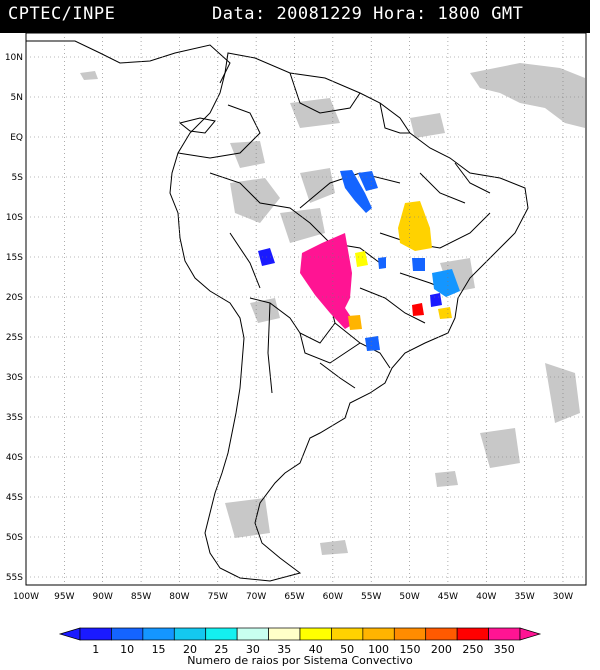 Image resolution: width=600 pixels, height=670 pixels. Describe the element at coordinates (524, 597) in the screenshot. I see `longitude-label: 35W` at that location.